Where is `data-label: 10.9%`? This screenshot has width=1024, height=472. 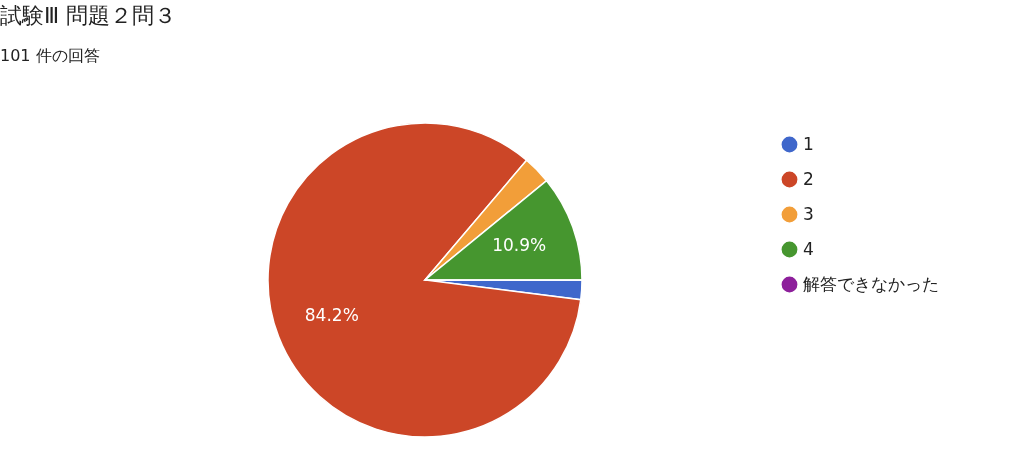 data-label: 10.9% is located at coordinates (519, 245).